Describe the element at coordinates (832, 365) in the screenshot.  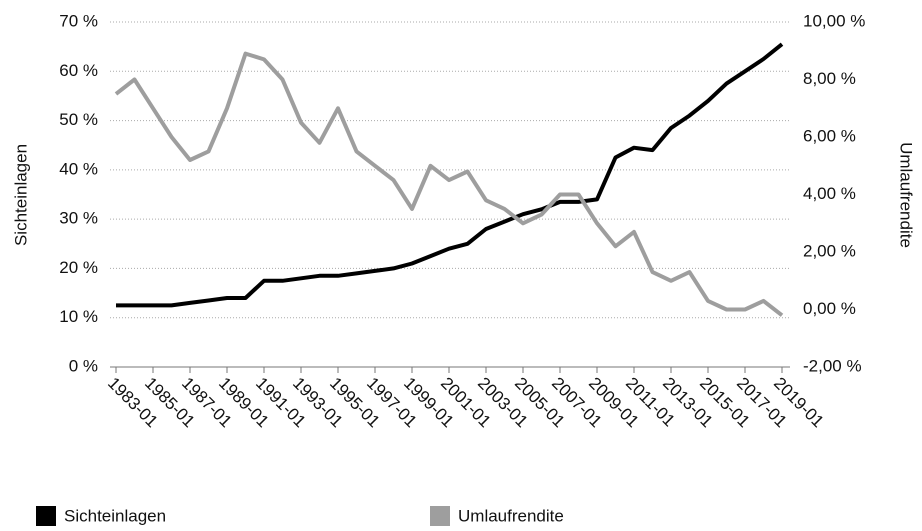
I see `y2-tick-label: -2,00 %` at that location.